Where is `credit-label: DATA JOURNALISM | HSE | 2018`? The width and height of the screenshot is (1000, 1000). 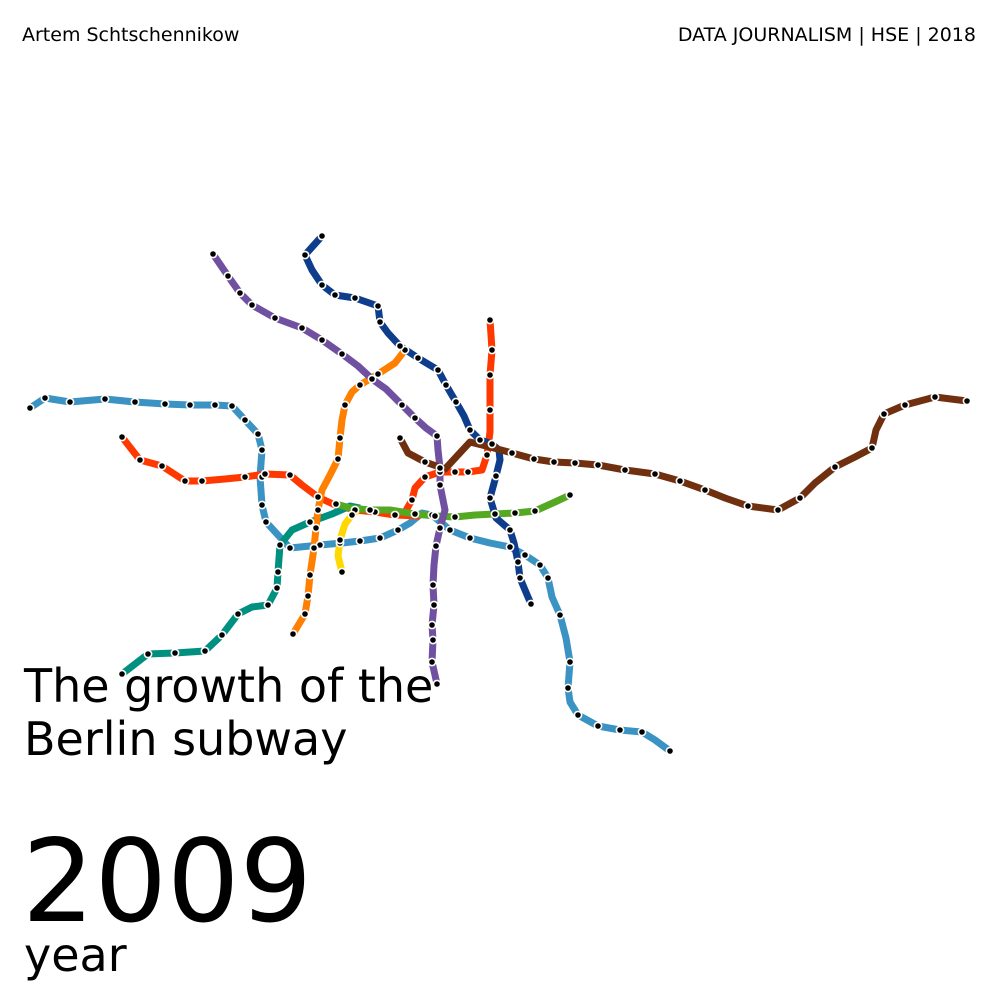 credit-label: DATA JOURNALISM | HSE | 2018 is located at coordinates (826, 35).